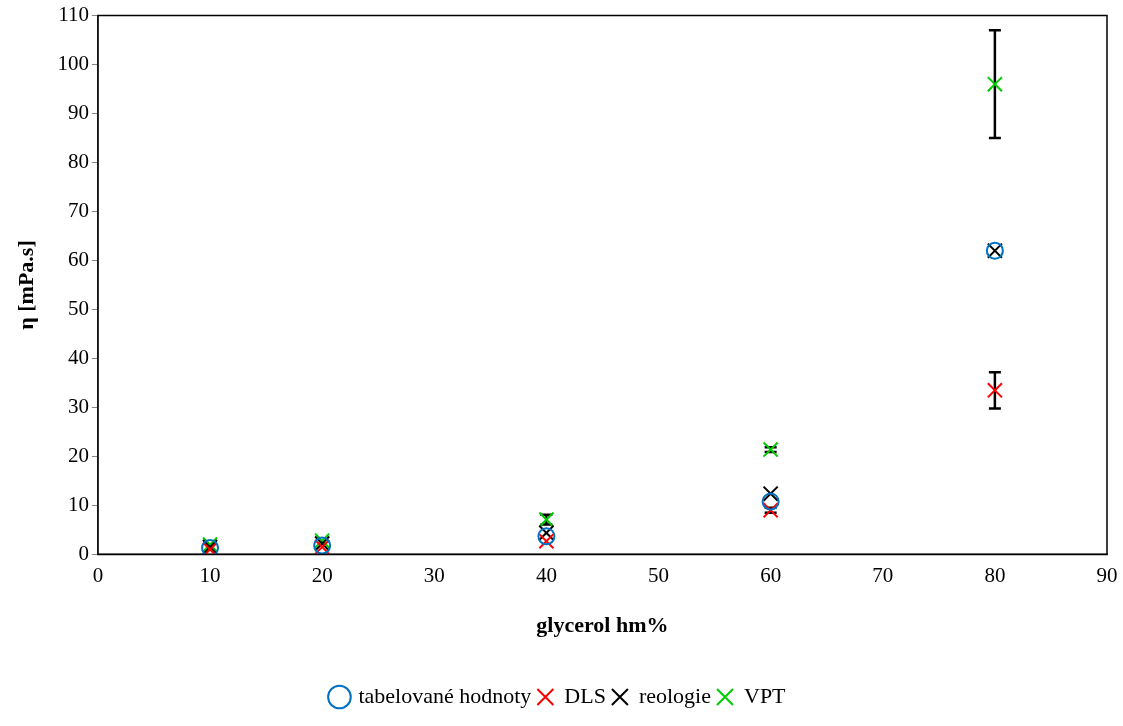  What do you see at coordinates (1107, 574) in the screenshot?
I see `x-tick-label: 90` at bounding box center [1107, 574].